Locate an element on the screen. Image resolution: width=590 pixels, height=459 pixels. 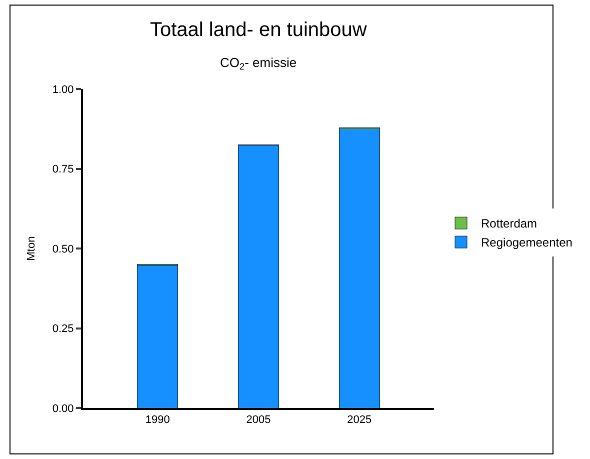
x-tick-label: 2005 is located at coordinates (258, 420).